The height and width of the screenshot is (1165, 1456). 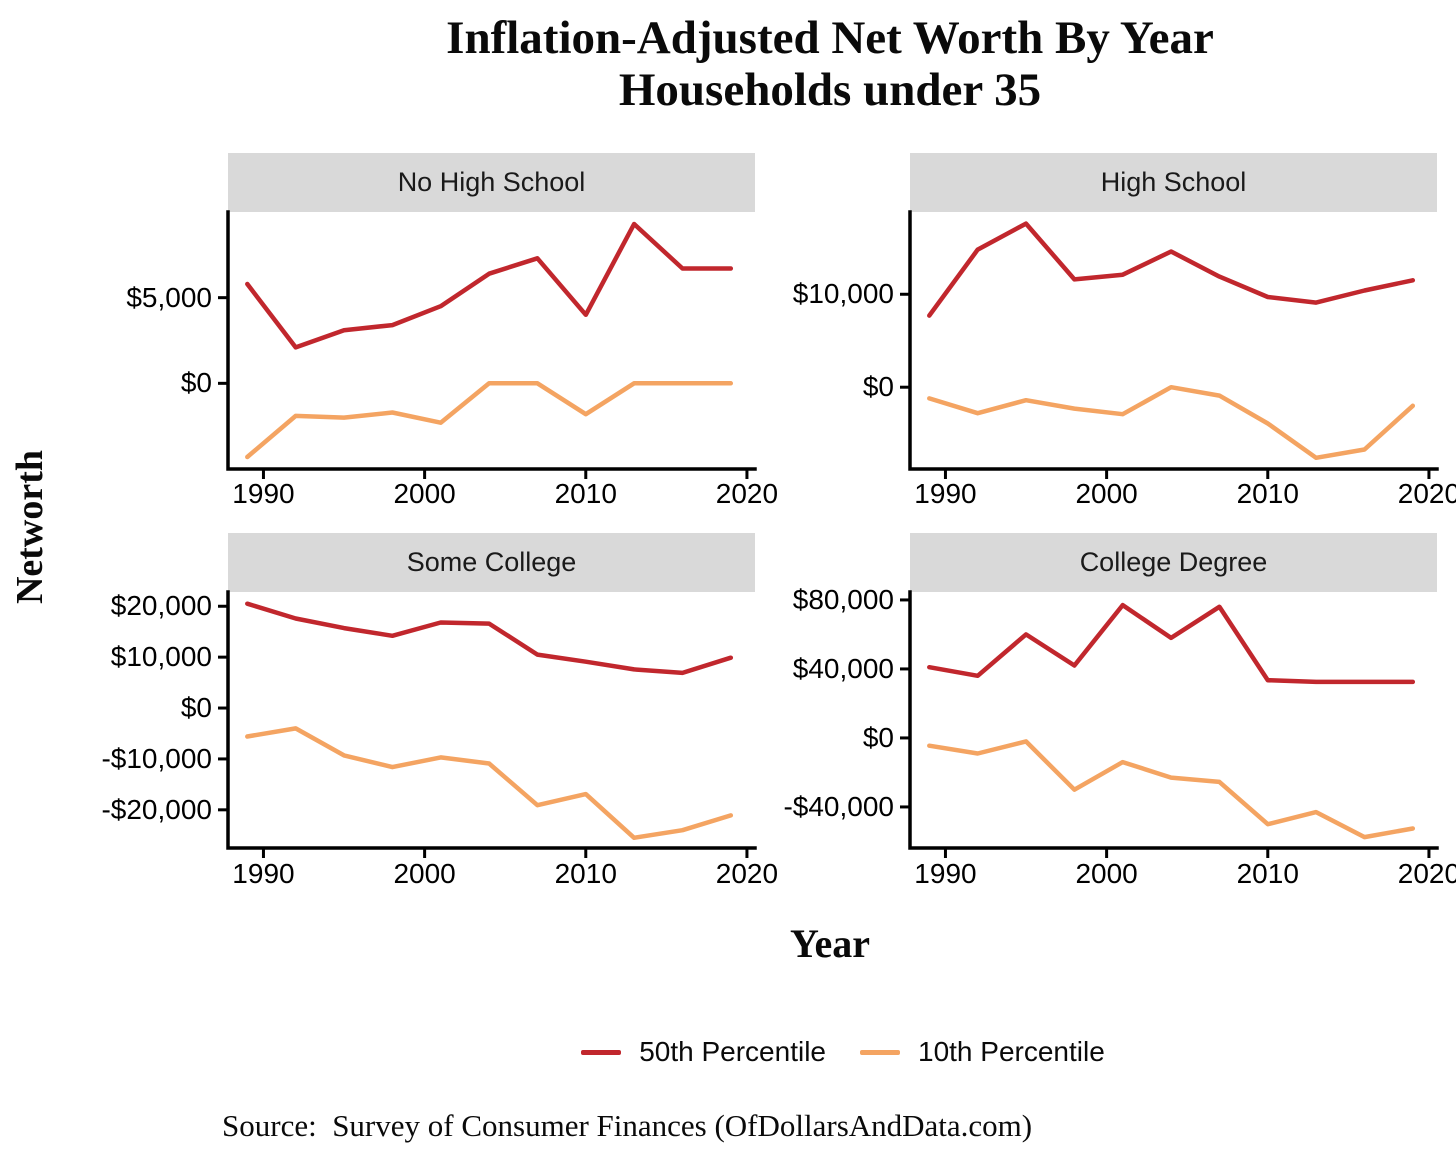 I want to click on y-tick-label: $40,000, so click(x=843, y=668).